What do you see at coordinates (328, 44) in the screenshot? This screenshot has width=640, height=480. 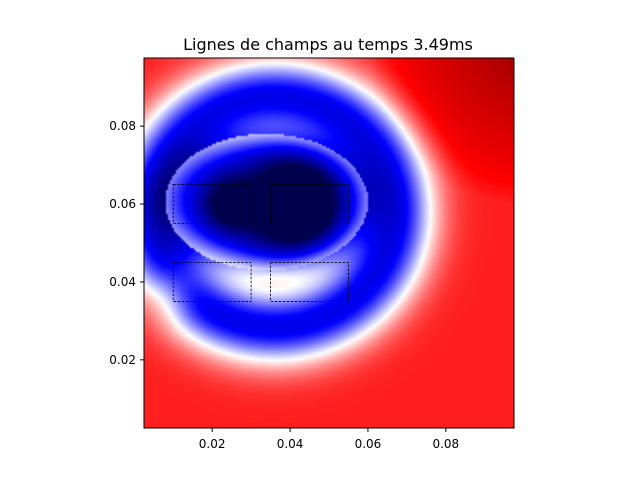 I see `chart-title: Lignes de champs au temps 3.49ms` at bounding box center [328, 44].